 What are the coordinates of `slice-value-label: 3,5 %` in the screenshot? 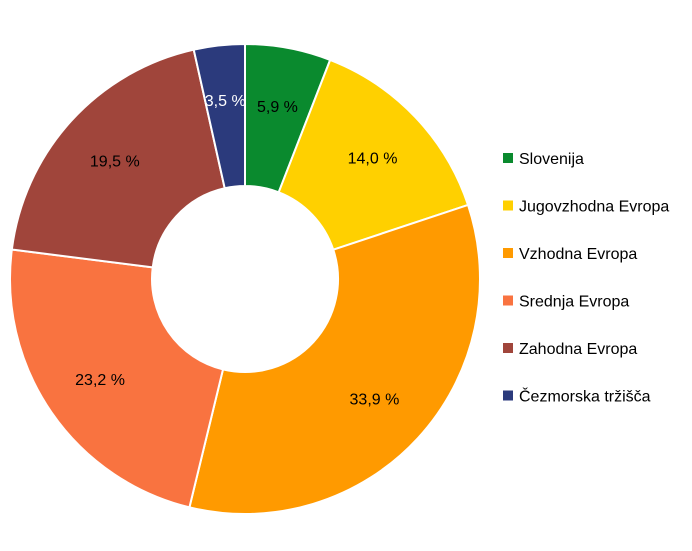 It's located at (225, 101).